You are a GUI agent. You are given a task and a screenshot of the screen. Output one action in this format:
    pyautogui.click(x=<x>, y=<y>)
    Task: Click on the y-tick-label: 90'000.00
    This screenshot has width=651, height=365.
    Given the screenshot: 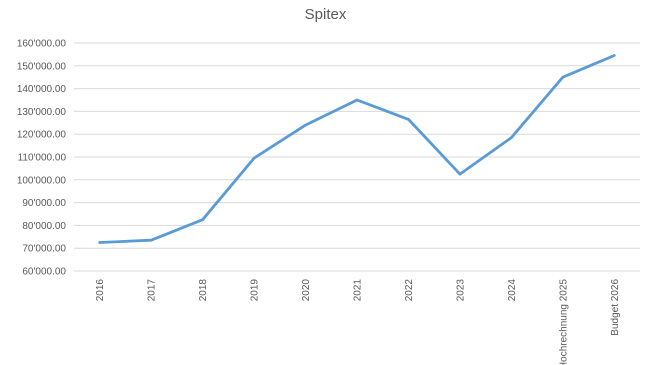 What is the action you would take?
    pyautogui.click(x=44, y=203)
    